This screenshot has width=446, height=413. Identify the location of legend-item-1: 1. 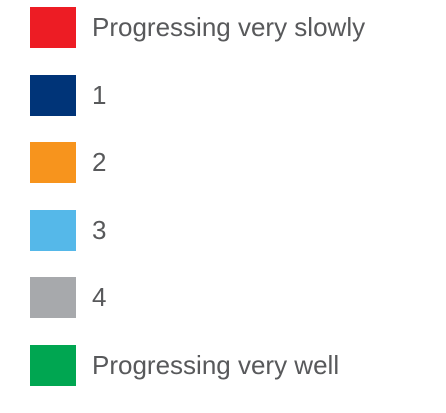
(235, 95).